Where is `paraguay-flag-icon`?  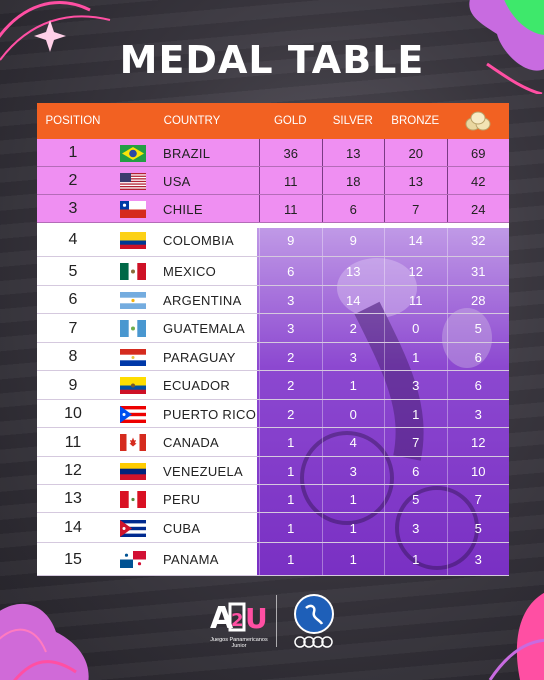
paraguay-flag-icon is located at coordinates (133, 357).